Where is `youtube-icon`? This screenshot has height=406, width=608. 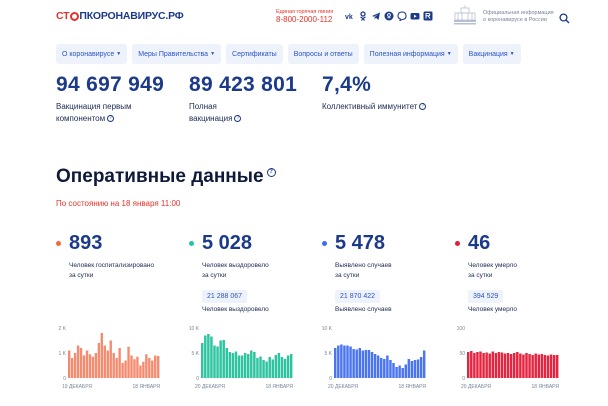 youtube-icon is located at coordinates (415, 16).